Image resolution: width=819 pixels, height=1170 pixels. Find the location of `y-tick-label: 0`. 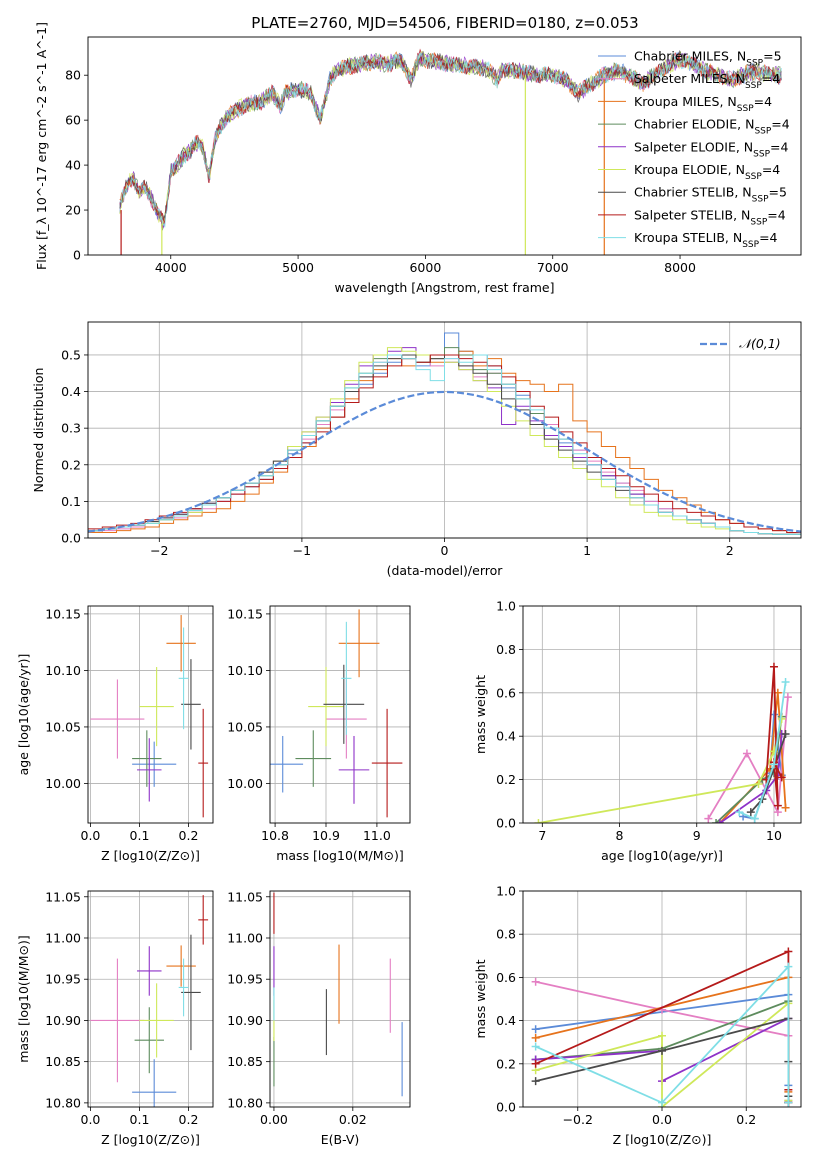

y-tick-label: 0 is located at coordinates (77, 255).